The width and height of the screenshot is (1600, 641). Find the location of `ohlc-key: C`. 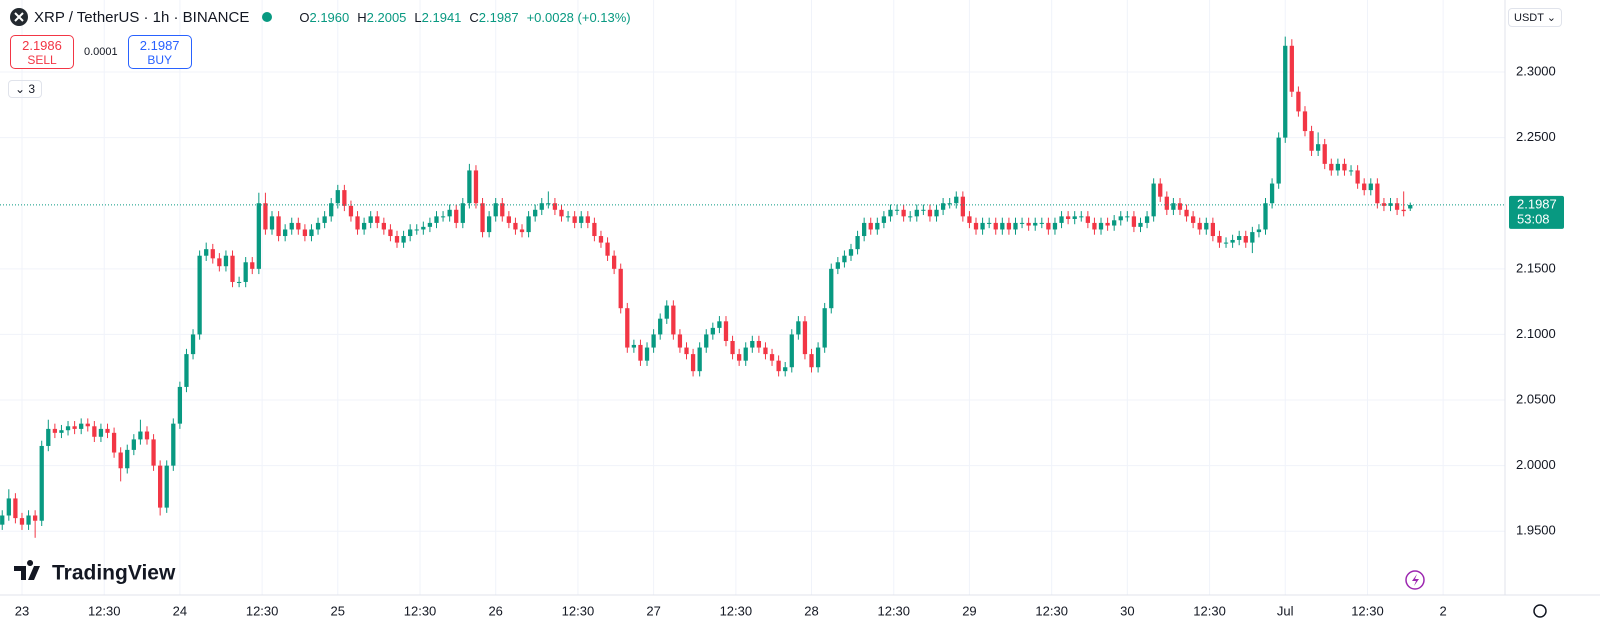

ohlc-key: C is located at coordinates (474, 17).